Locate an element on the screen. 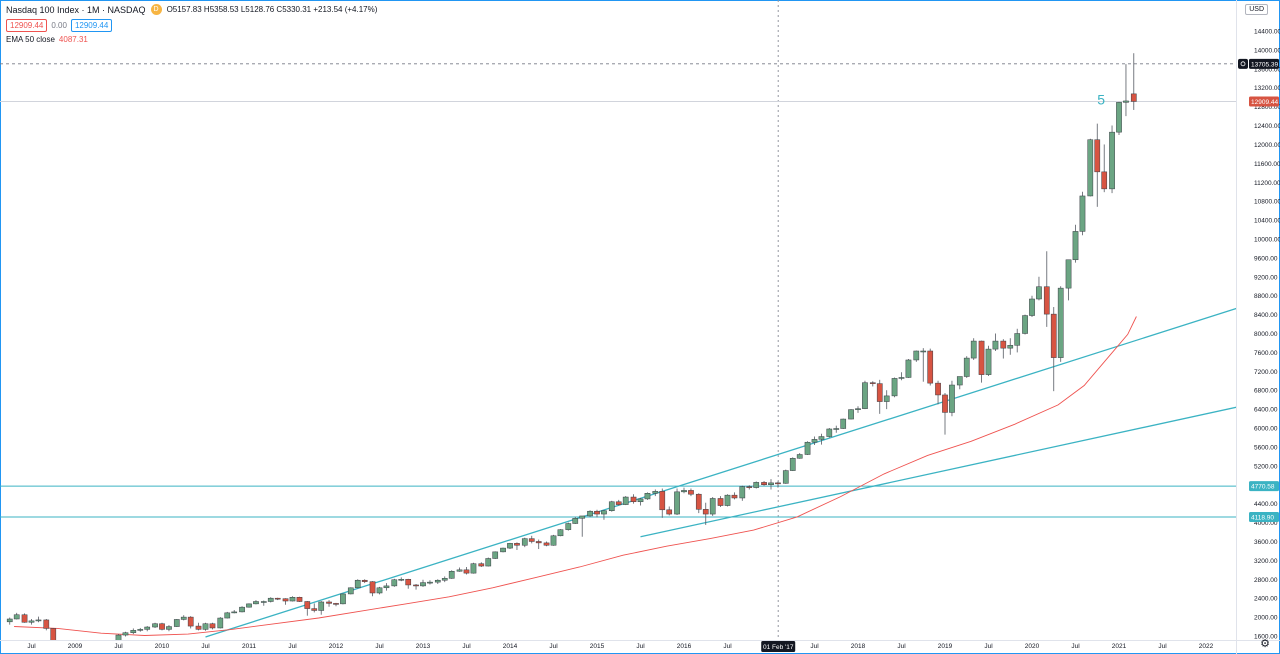 Image resolution: width=1280 pixels, height=654 pixels. price-axis-tag: 4118.90 is located at coordinates (1264, 516).